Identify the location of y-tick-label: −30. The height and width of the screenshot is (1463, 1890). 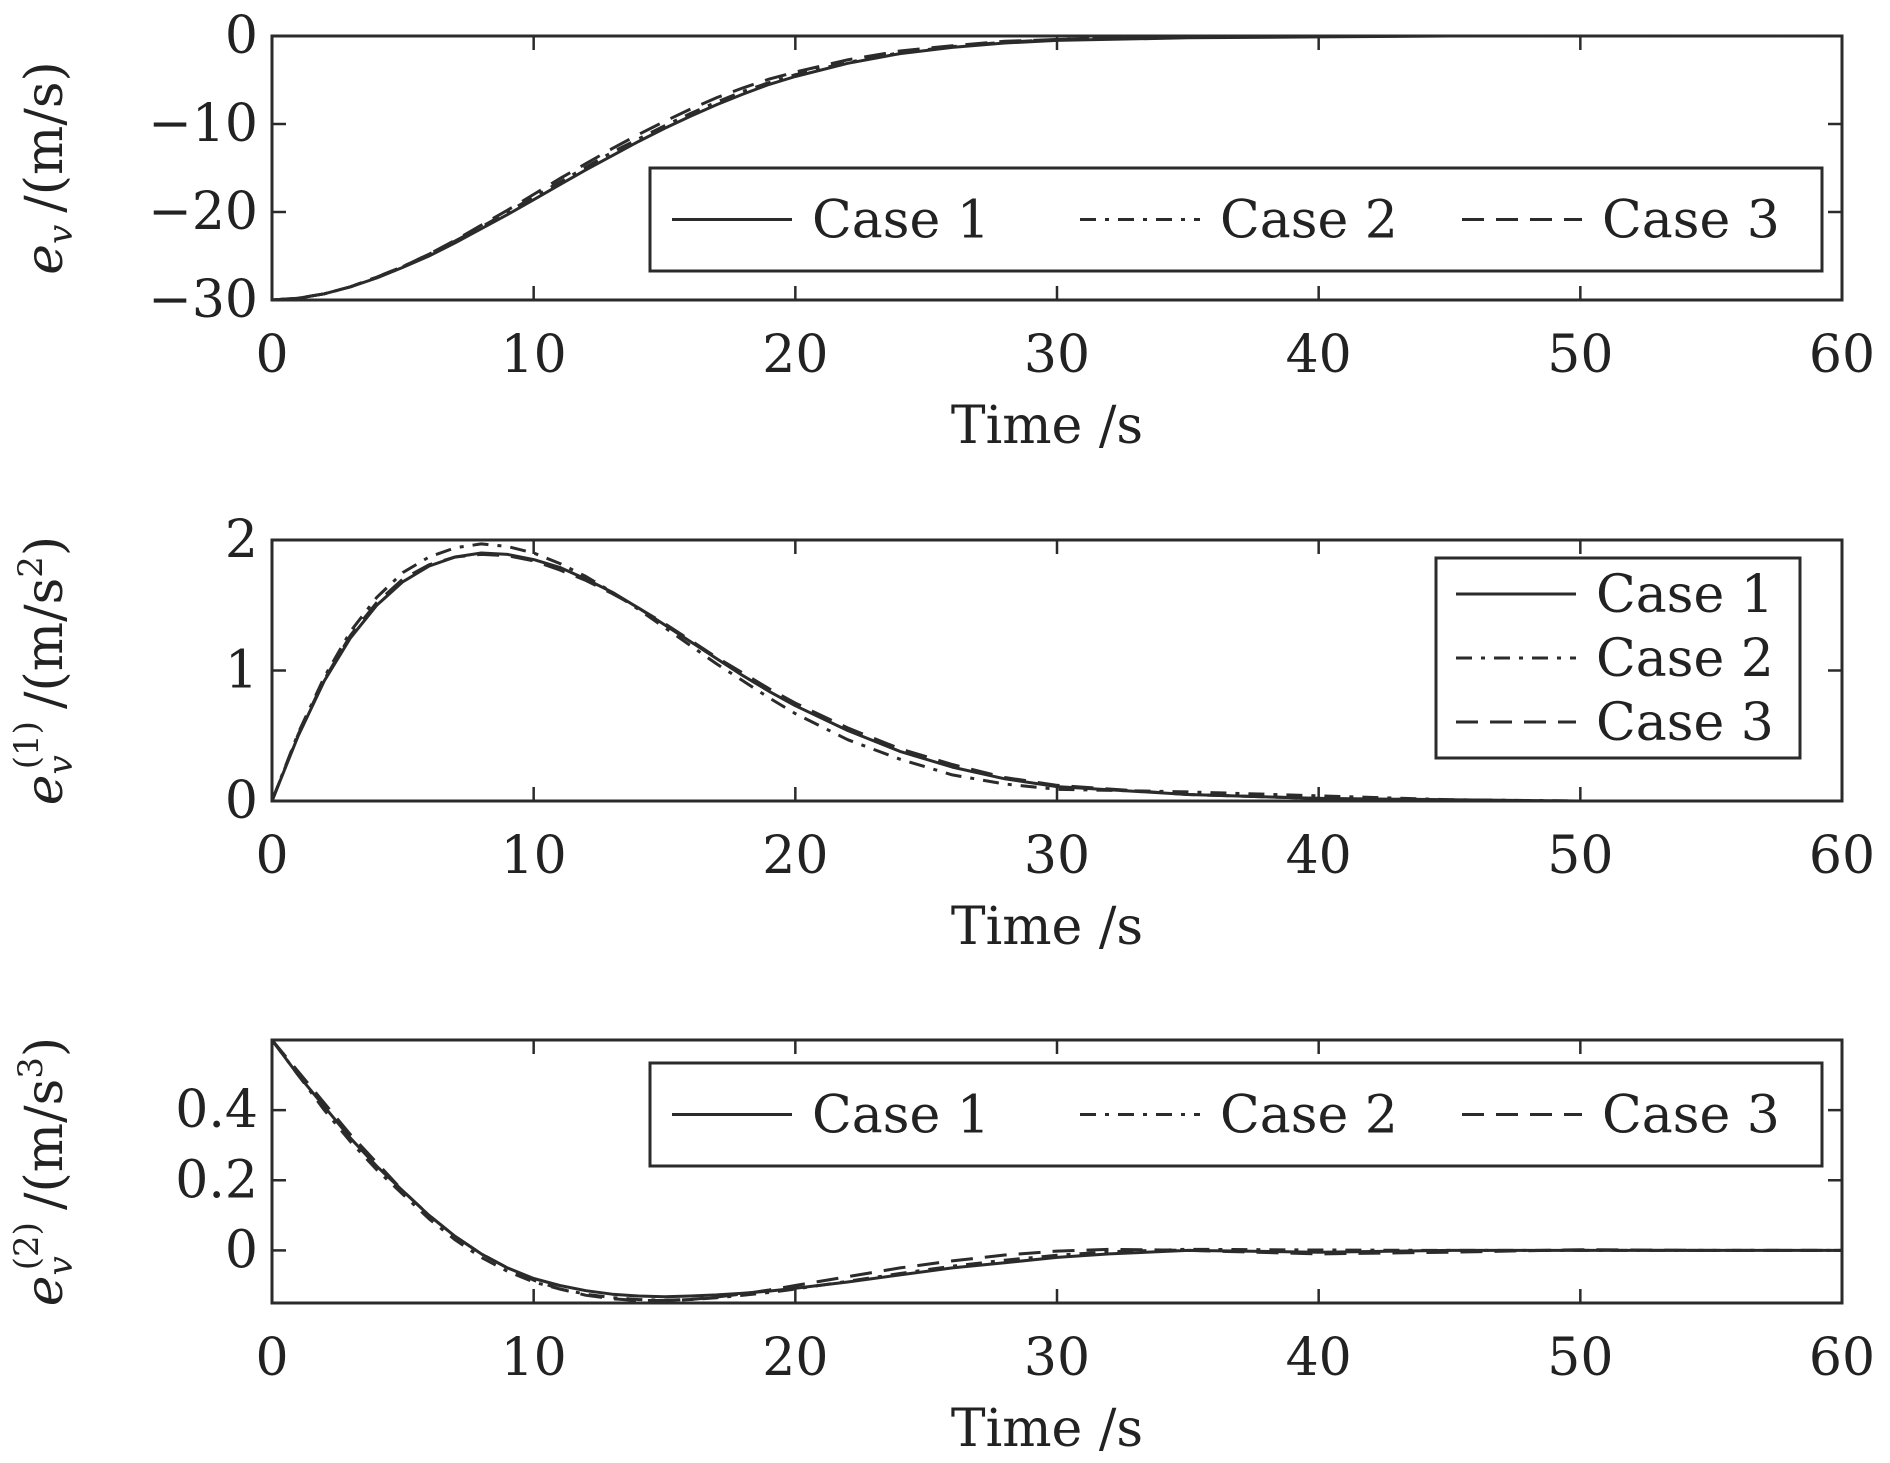
(203, 300).